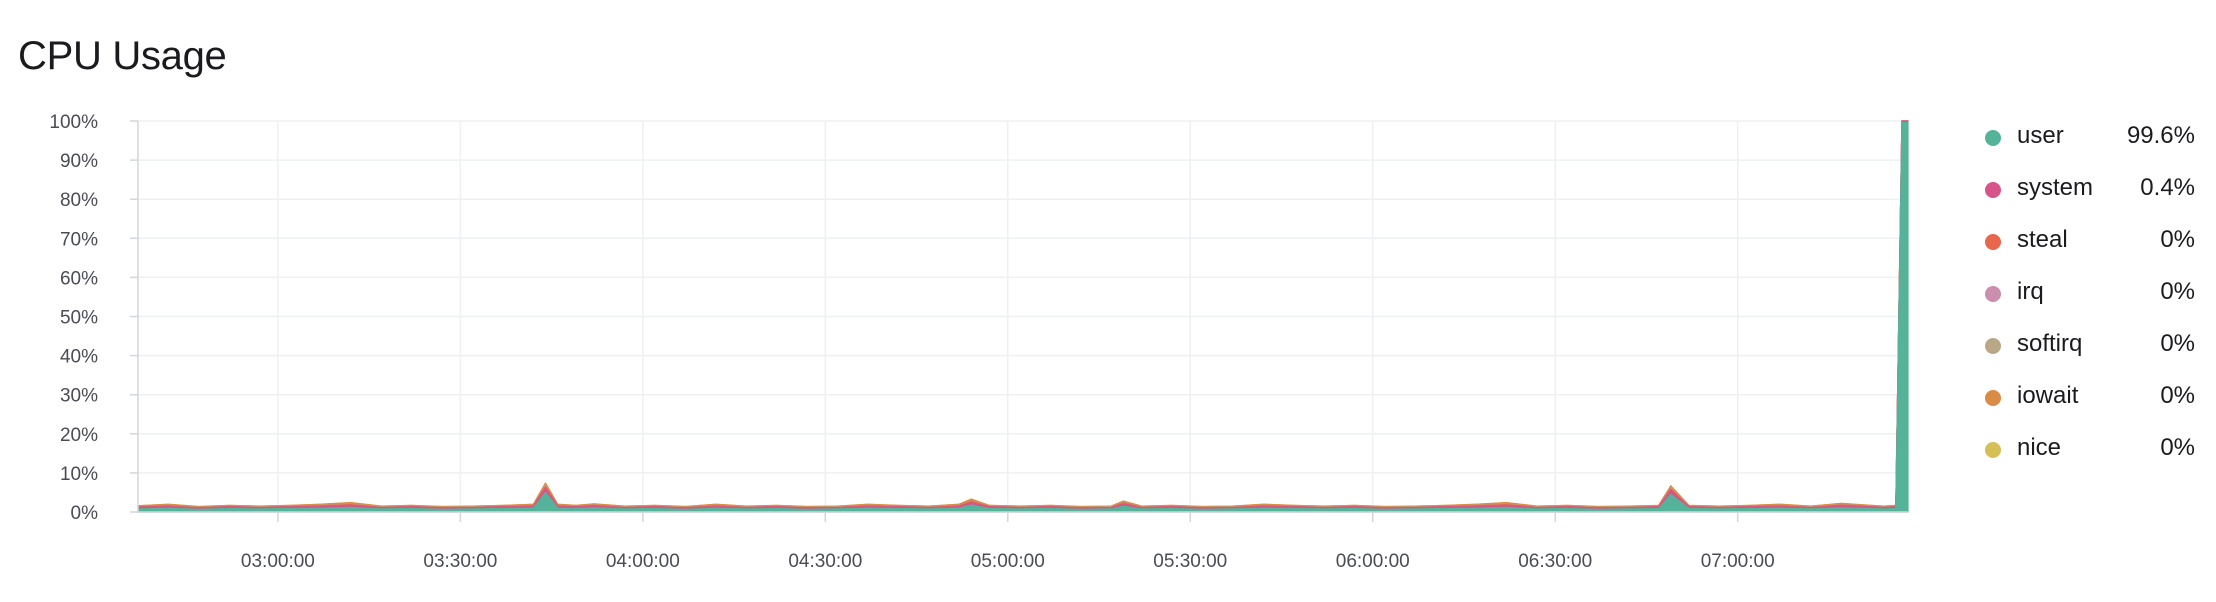 Image resolution: width=2216 pixels, height=602 pixels. What do you see at coordinates (2167, 187) in the screenshot?
I see `legend-value: 0.4%` at bounding box center [2167, 187].